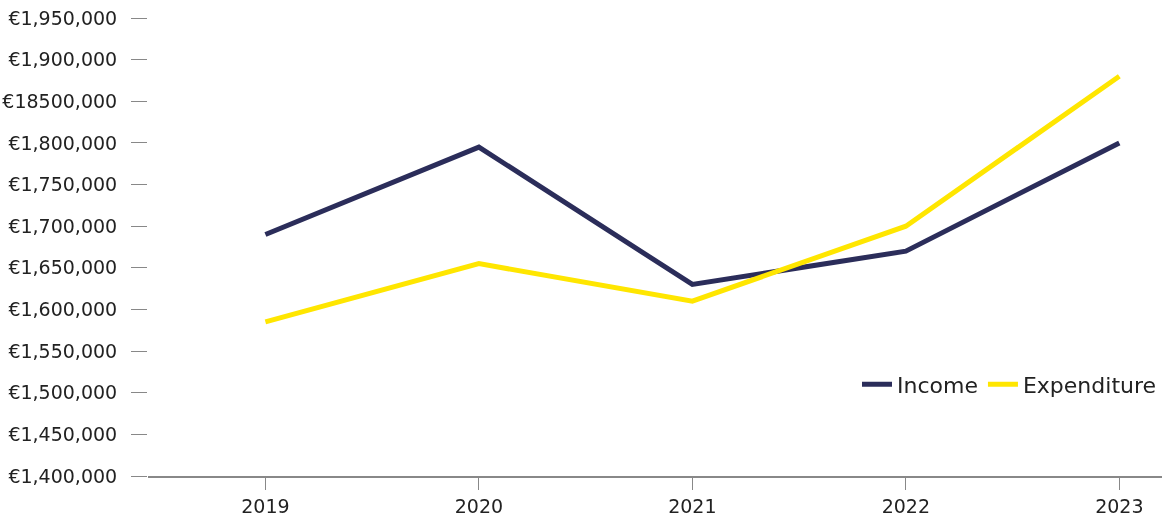 The image size is (1170, 526). What do you see at coordinates (63, 475) in the screenshot?
I see `y-tick-label: €1,400,000` at bounding box center [63, 475].